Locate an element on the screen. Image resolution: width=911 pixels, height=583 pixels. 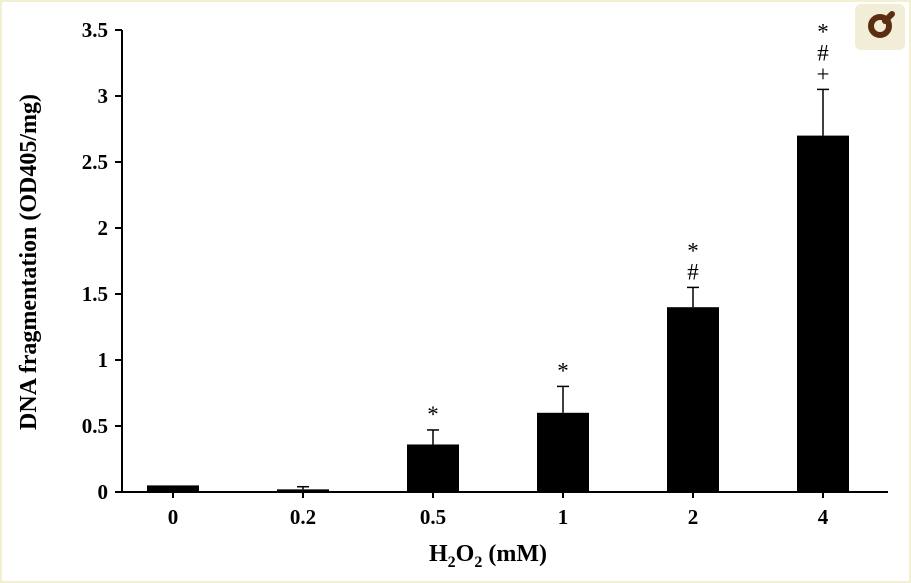
x-tick-label: 1 is located at coordinates (563, 517).